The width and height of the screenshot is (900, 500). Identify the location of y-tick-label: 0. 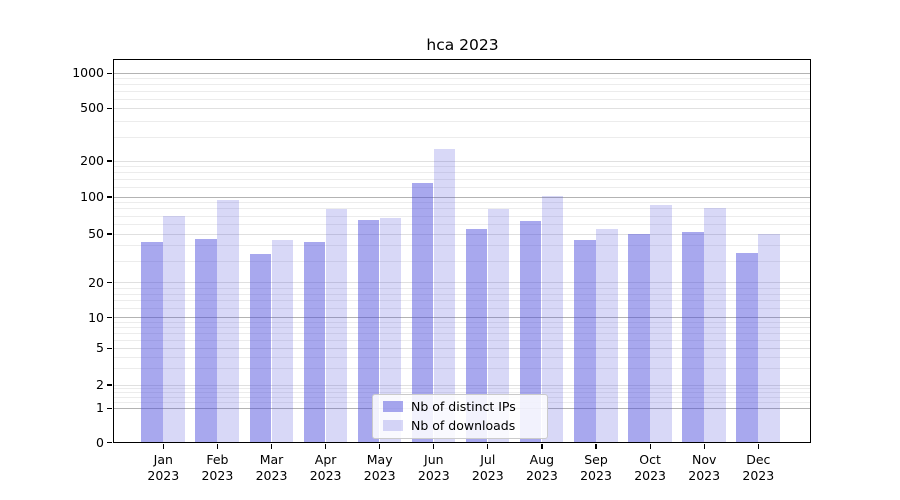
(100, 442).